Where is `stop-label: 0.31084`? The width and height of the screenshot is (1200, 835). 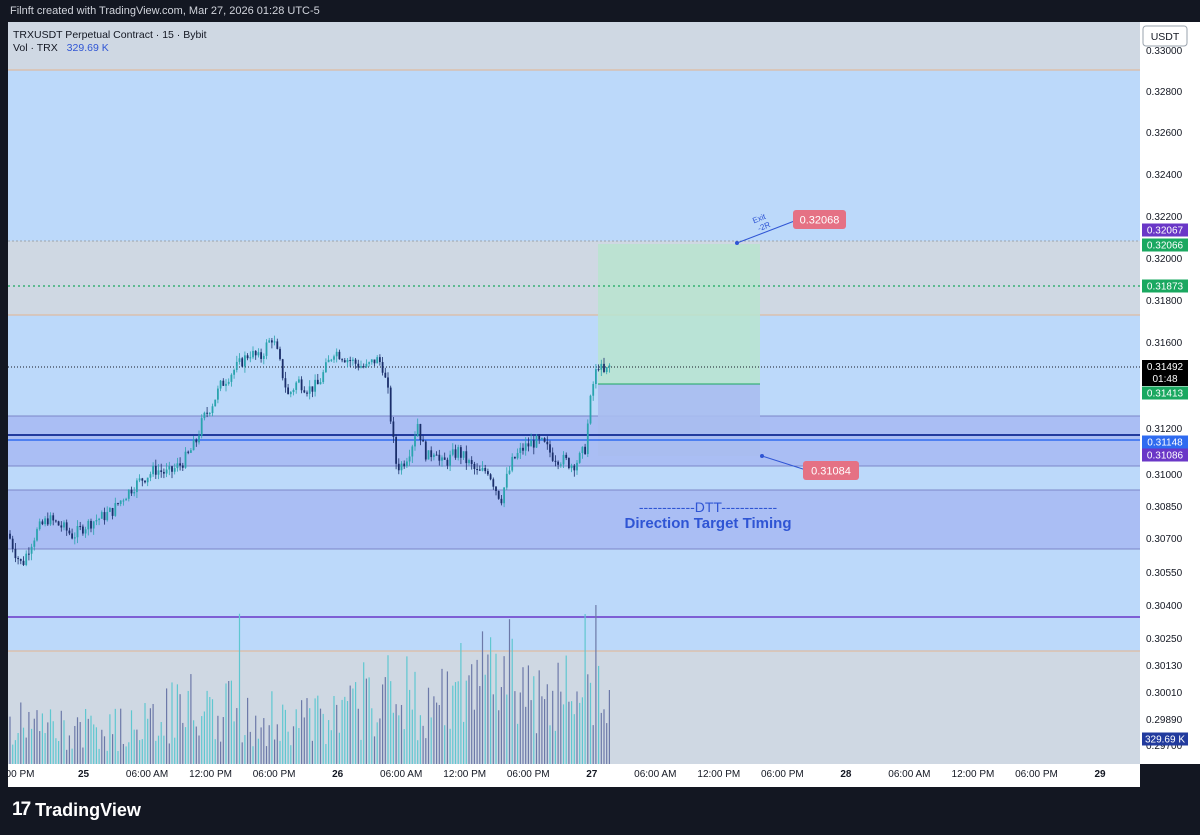
stop-label: 0.31084 is located at coordinates (831, 470).